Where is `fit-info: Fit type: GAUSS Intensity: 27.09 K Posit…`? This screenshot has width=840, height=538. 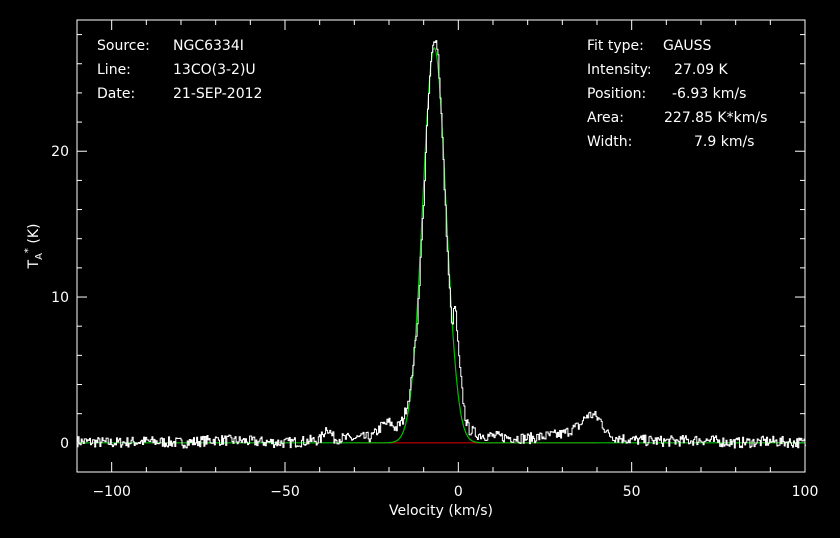 fit-info: Fit type: GAUSS Intensity: 27.09 K Posit… is located at coordinates (677, 94).